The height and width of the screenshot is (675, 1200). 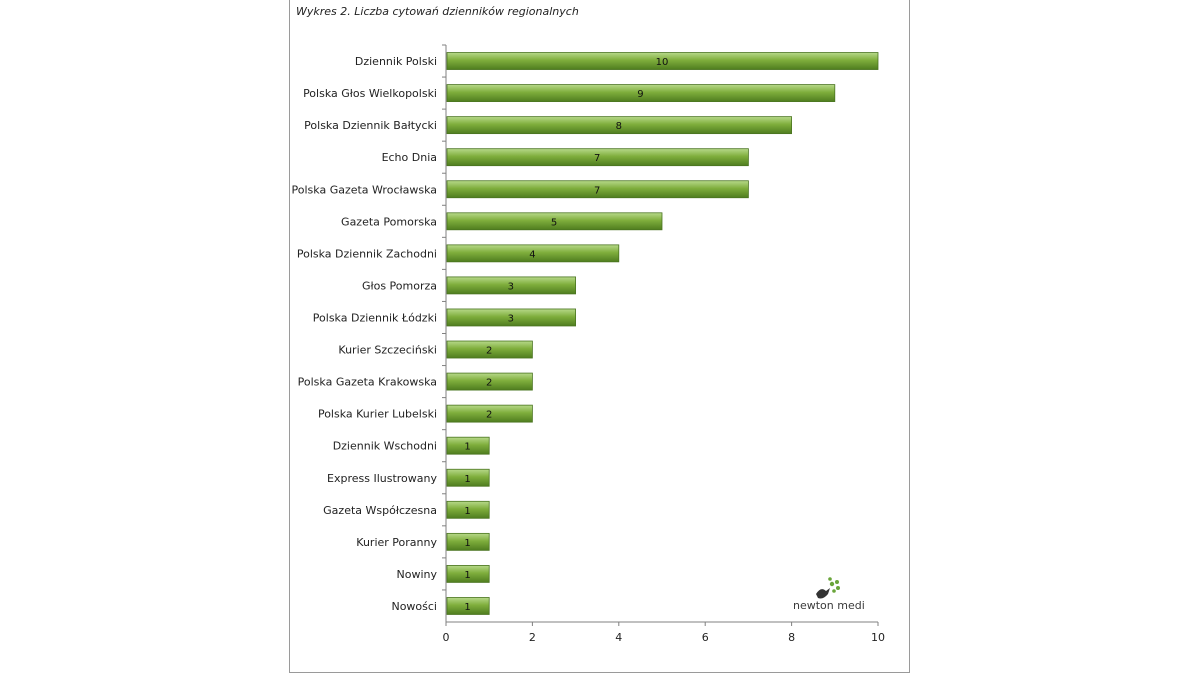 I want to click on category-label: Polska Gazeta Krakowska, so click(x=367, y=382).